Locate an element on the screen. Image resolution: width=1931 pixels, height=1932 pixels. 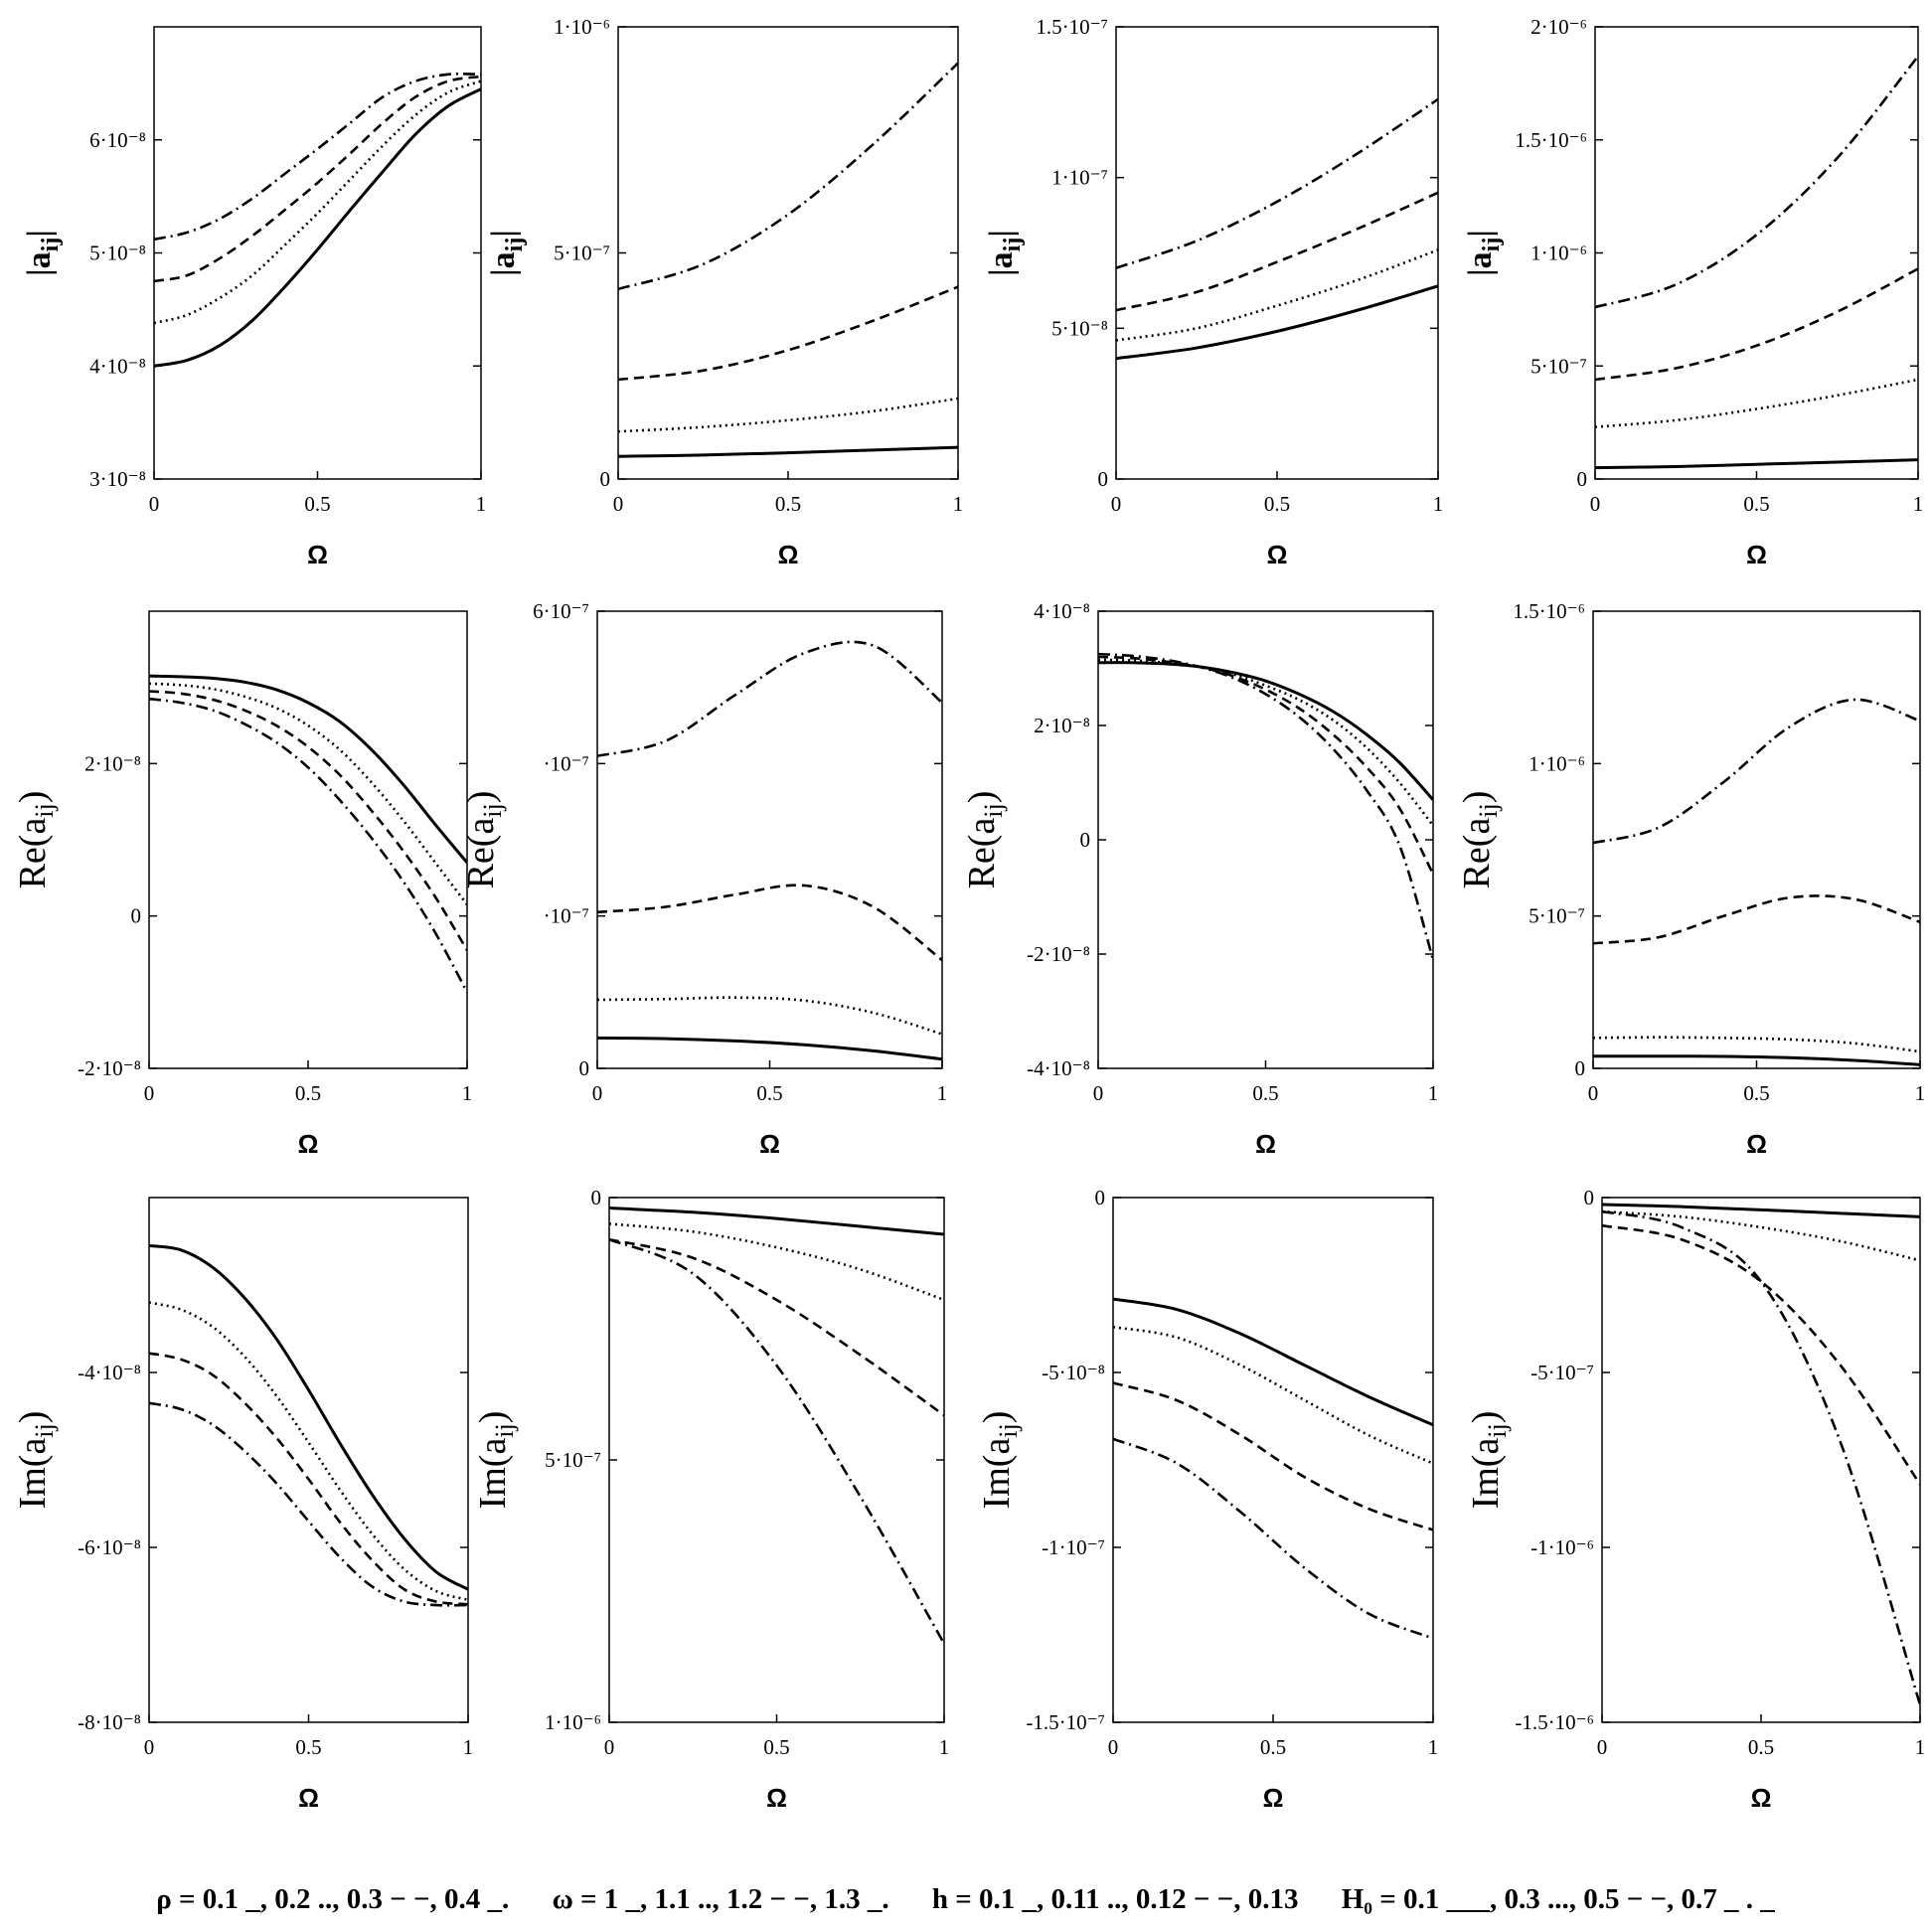
panel-4: 0 5·10⁻⁷ 1·10⁻⁶ 1.5·10⁻⁶ 2·10⁻⁶ 0 0.5 1 Ω |aij| is located at coordinates (1693, 292).